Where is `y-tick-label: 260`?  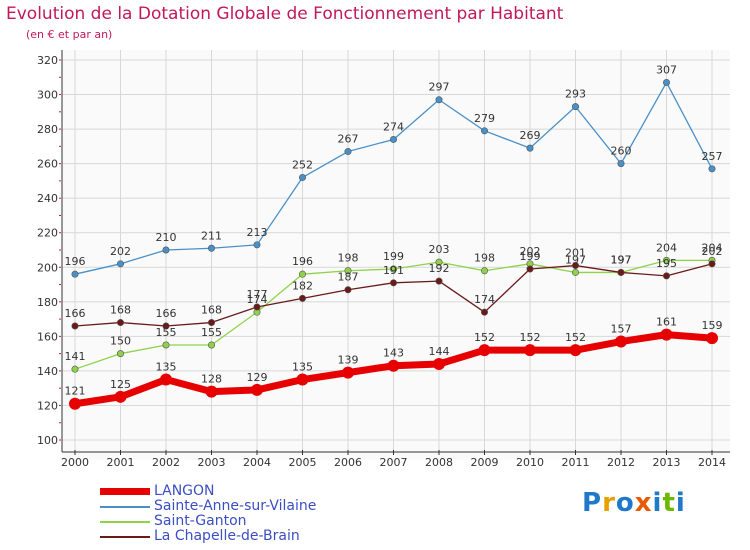 y-tick-label: 260 is located at coordinates (47, 164).